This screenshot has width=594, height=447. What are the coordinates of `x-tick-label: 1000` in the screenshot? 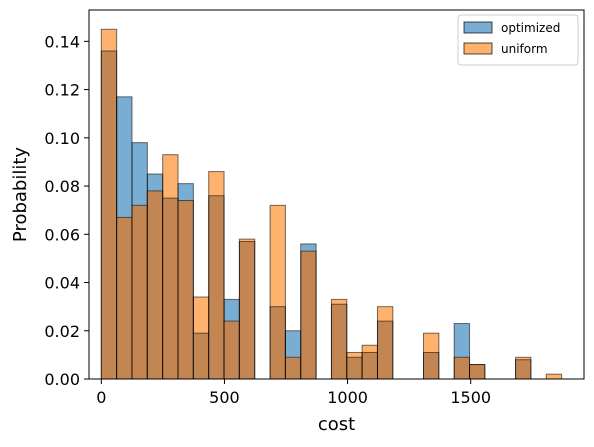 It's located at (347, 397).